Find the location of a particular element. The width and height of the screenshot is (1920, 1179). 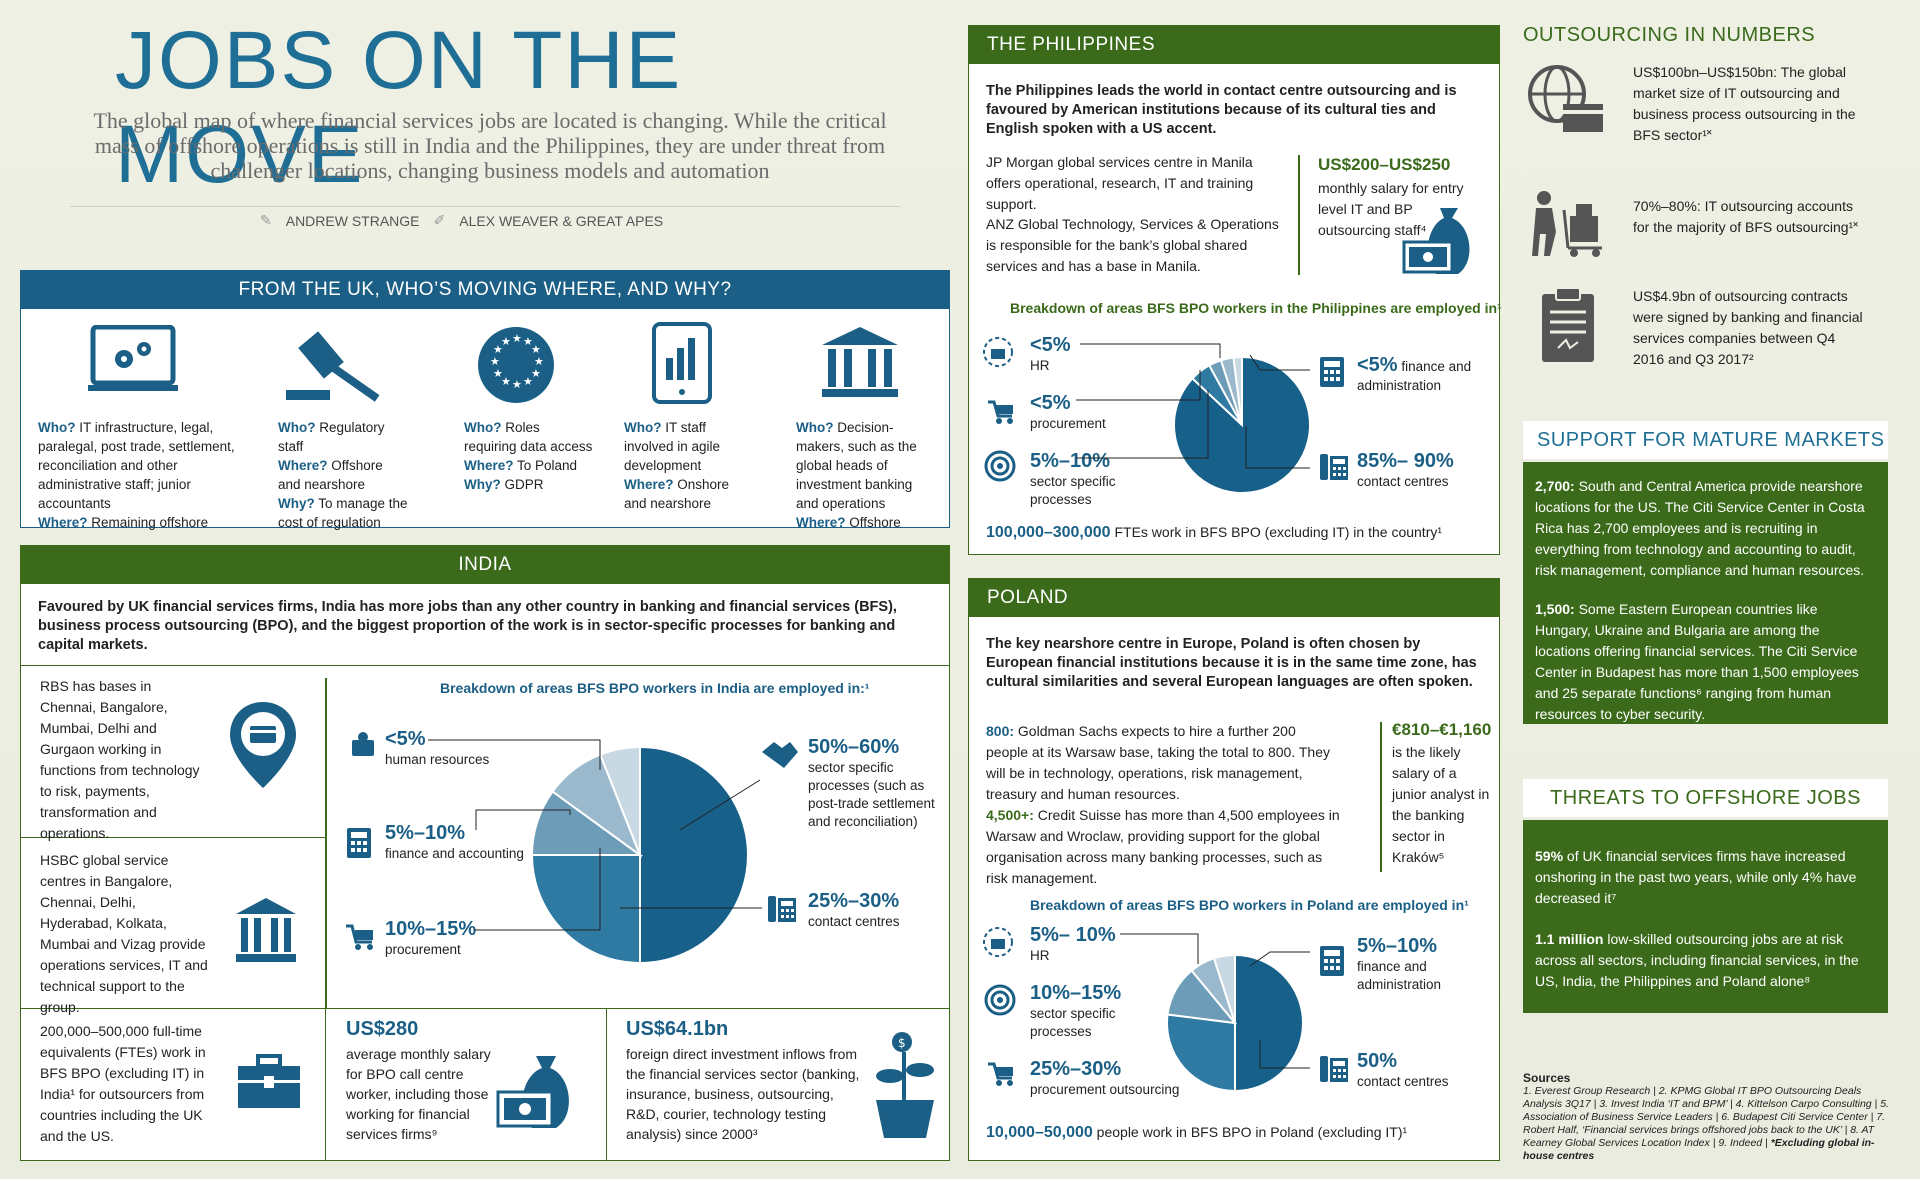

pie-slice-sector-specific-processes is located at coordinates (694, 855).